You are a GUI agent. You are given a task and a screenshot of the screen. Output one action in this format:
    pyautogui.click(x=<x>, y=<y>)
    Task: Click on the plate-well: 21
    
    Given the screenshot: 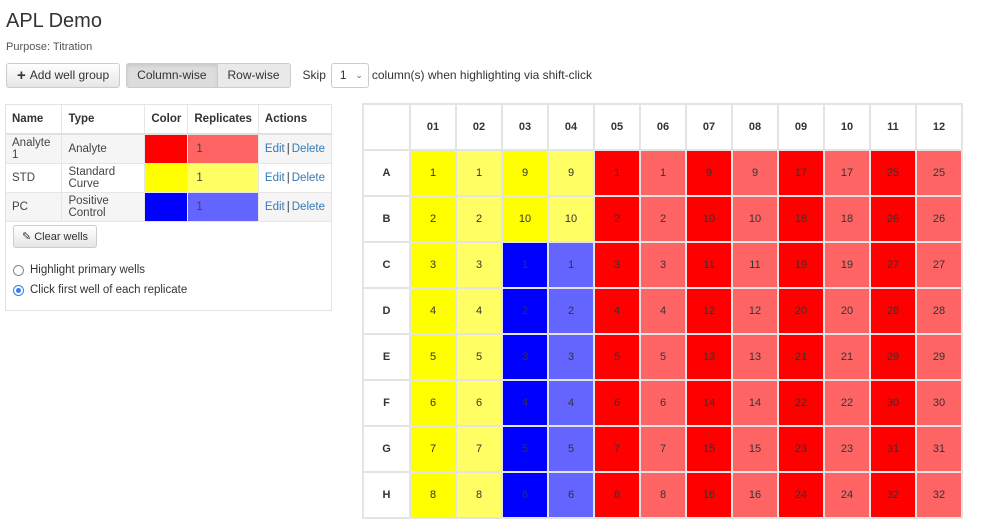 What is the action you would take?
    pyautogui.click(x=847, y=357)
    